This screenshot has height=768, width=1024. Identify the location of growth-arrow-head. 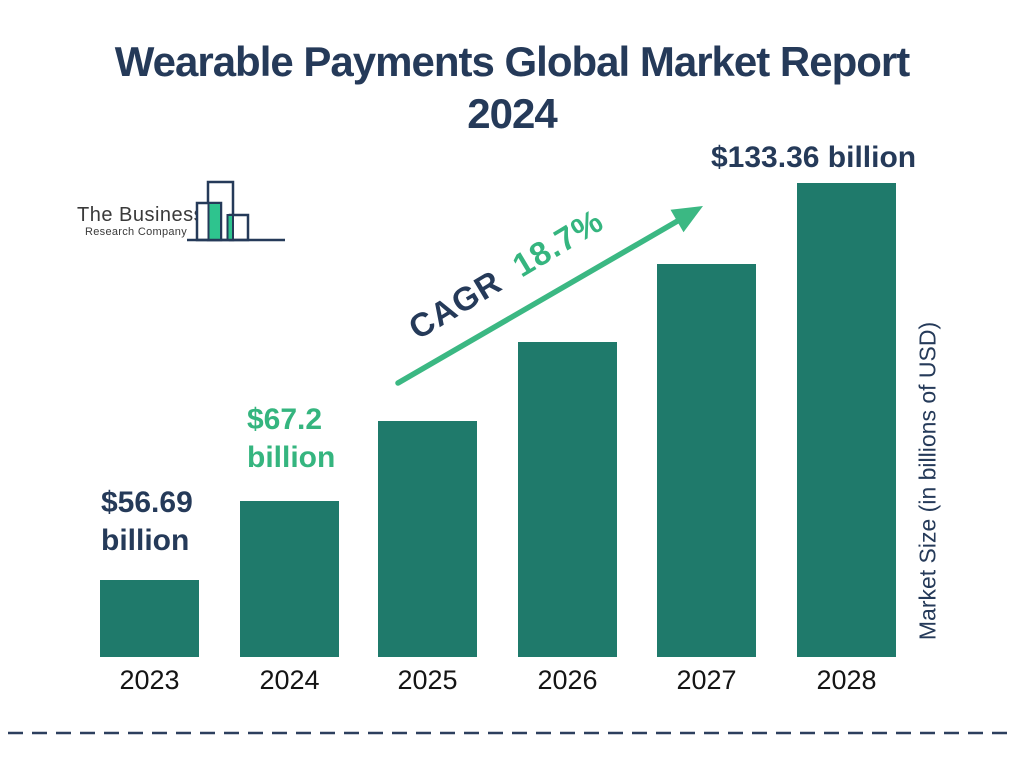
(686, 219).